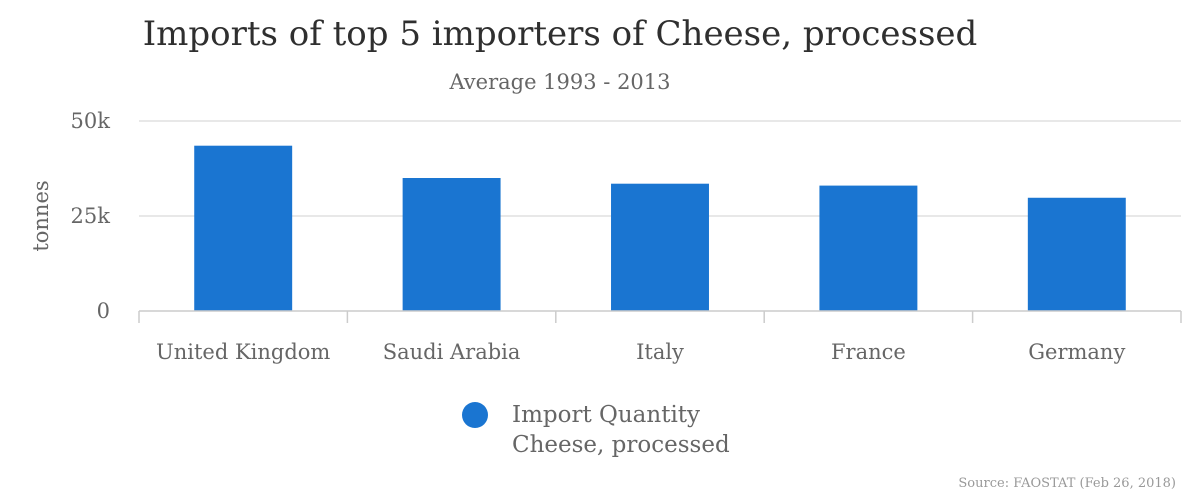 This screenshot has height=500, width=1200. What do you see at coordinates (452, 352) in the screenshot?
I see `x-tick-label: Saudi Arabia` at bounding box center [452, 352].